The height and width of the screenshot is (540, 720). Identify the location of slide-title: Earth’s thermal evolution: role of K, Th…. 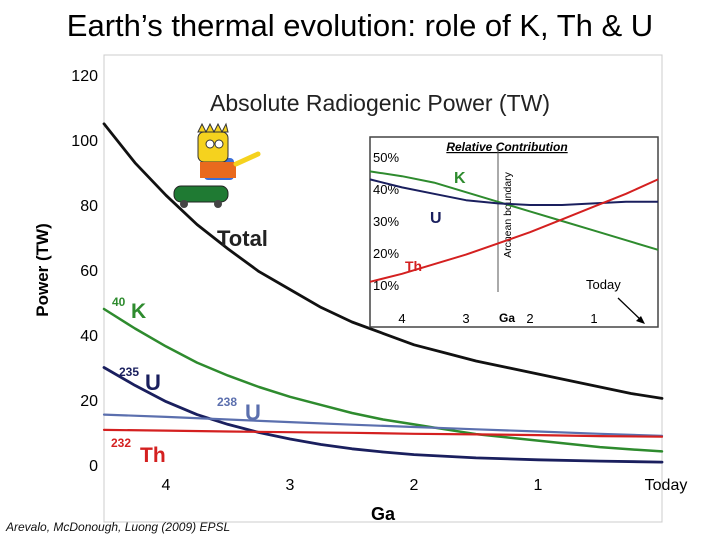
(360, 25).